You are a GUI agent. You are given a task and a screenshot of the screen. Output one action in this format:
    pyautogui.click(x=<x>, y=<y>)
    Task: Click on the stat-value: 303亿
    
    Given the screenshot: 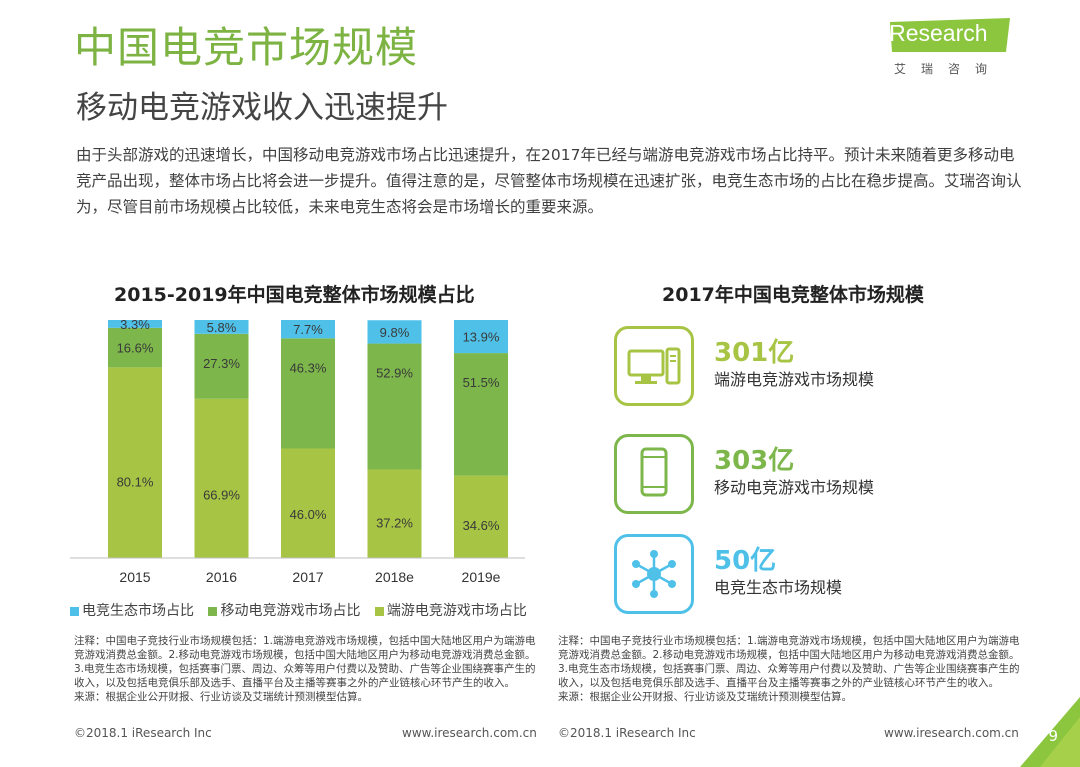 What is the action you would take?
    pyautogui.click(x=754, y=461)
    